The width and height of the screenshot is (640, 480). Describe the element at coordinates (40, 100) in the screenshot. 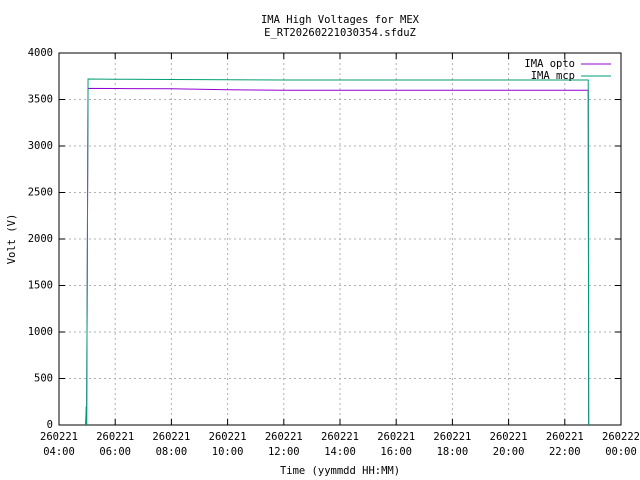

I see `y-tick-label: 3500` at that location.